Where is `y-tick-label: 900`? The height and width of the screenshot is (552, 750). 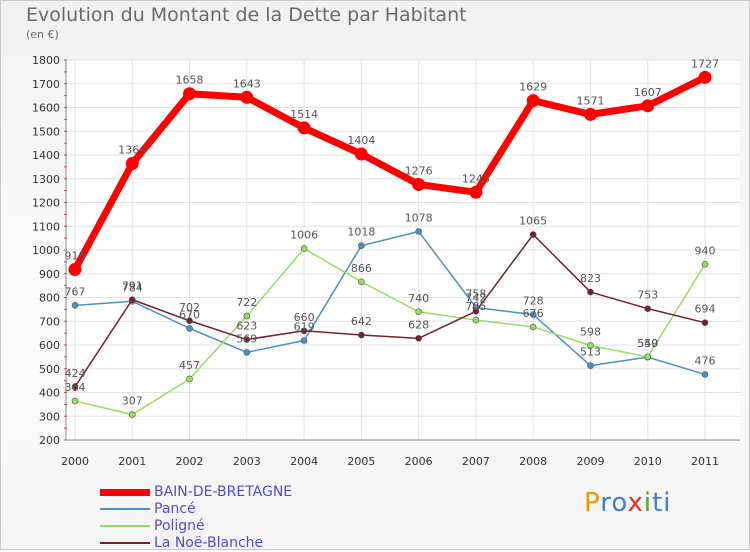
y-tick-label: 900 is located at coordinates (49, 274).